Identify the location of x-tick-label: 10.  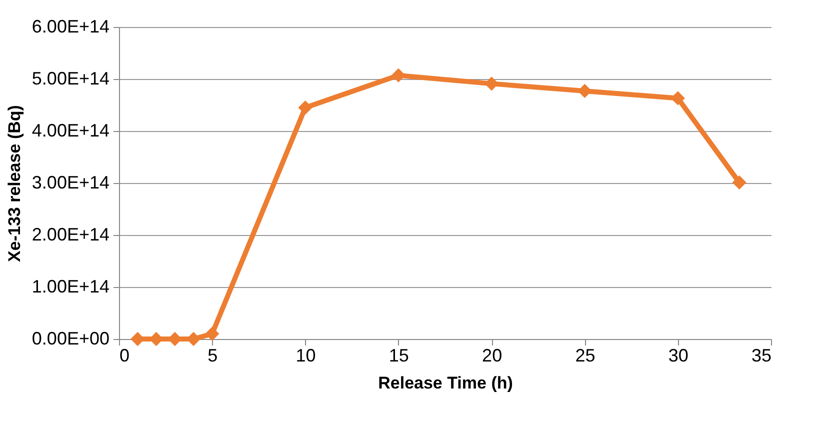
(306, 356).